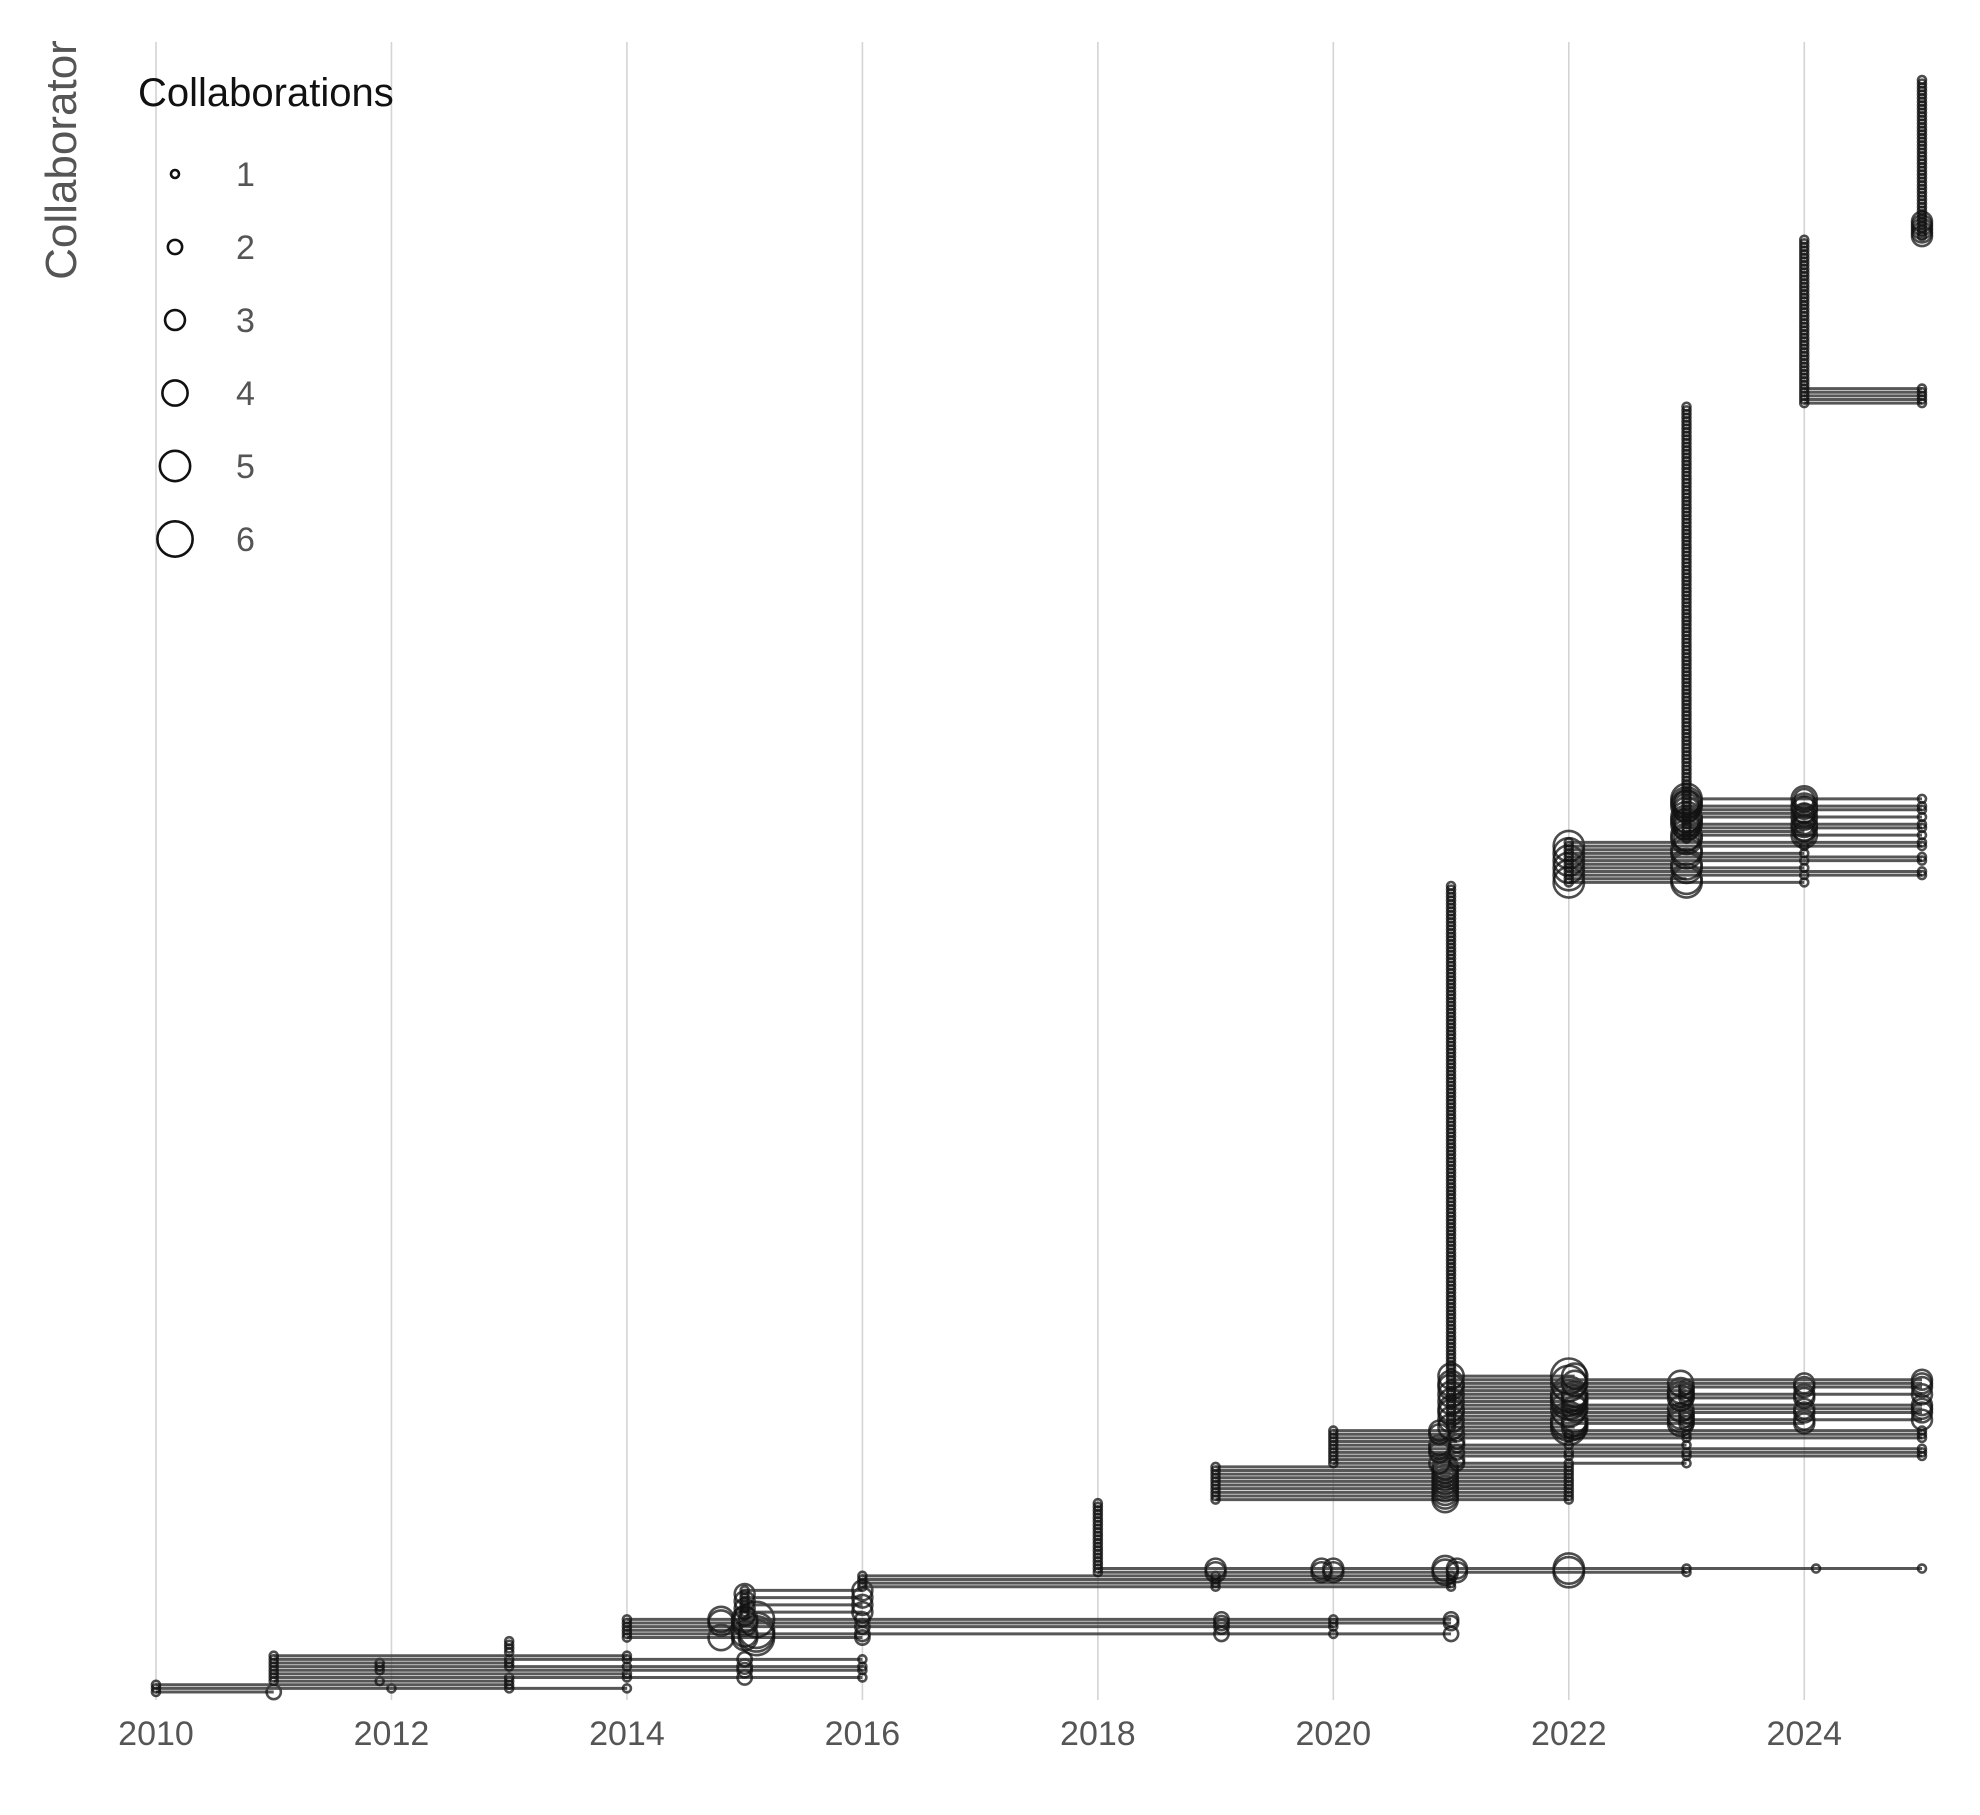  Describe the element at coordinates (245, 467) in the screenshot. I see `legend-size-label: 5` at that location.